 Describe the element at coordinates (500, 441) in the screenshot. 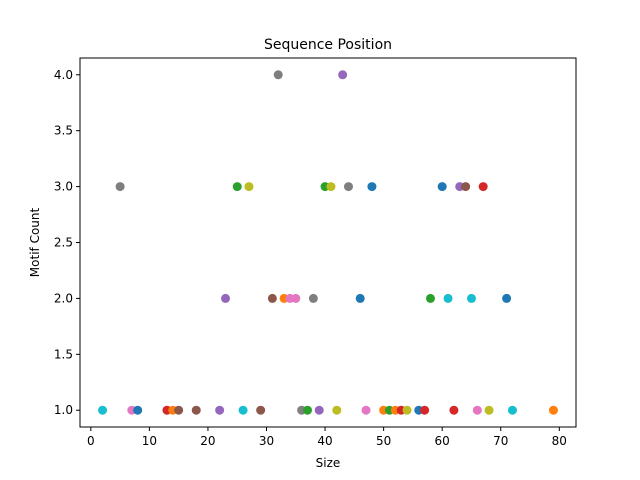

I see `x-tick-label: 70` at that location.